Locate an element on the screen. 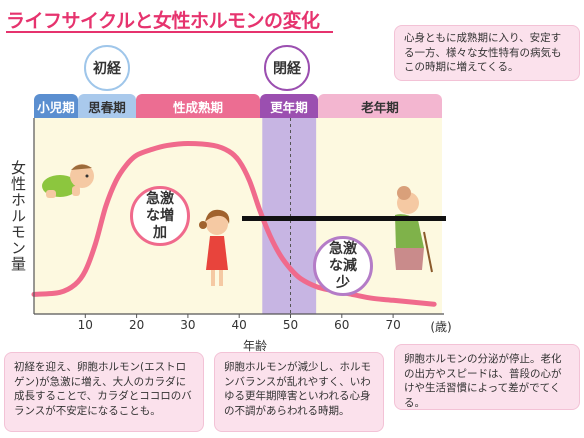 This screenshot has height=438, width=584. x-tick-label: 30 is located at coordinates (188, 325).